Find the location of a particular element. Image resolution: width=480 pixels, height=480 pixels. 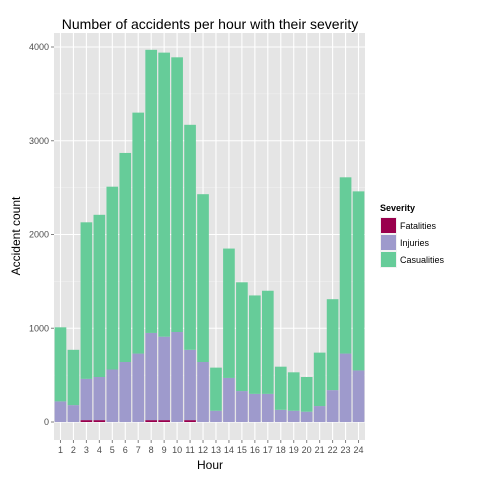

legend-title: Severity is located at coordinates (397, 208).